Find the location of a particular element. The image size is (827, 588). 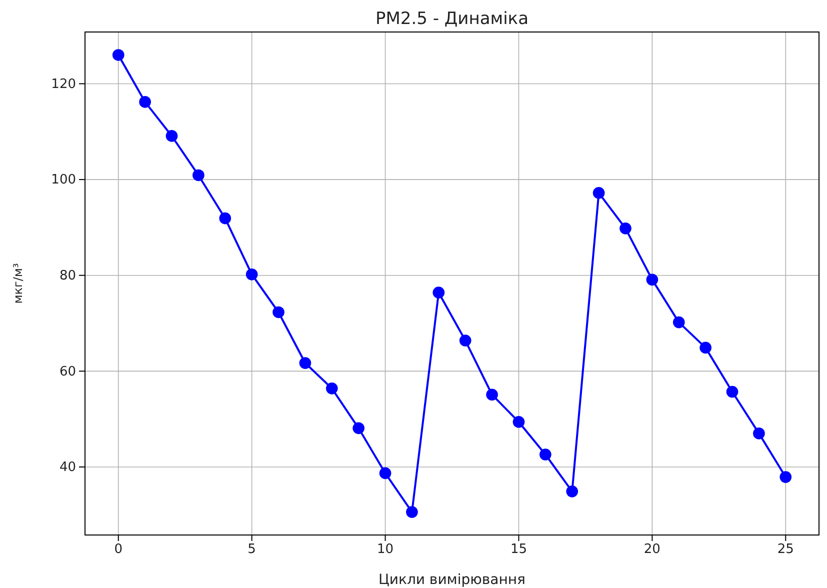

y-axis-title: мкг/м³ is located at coordinates (18, 283).